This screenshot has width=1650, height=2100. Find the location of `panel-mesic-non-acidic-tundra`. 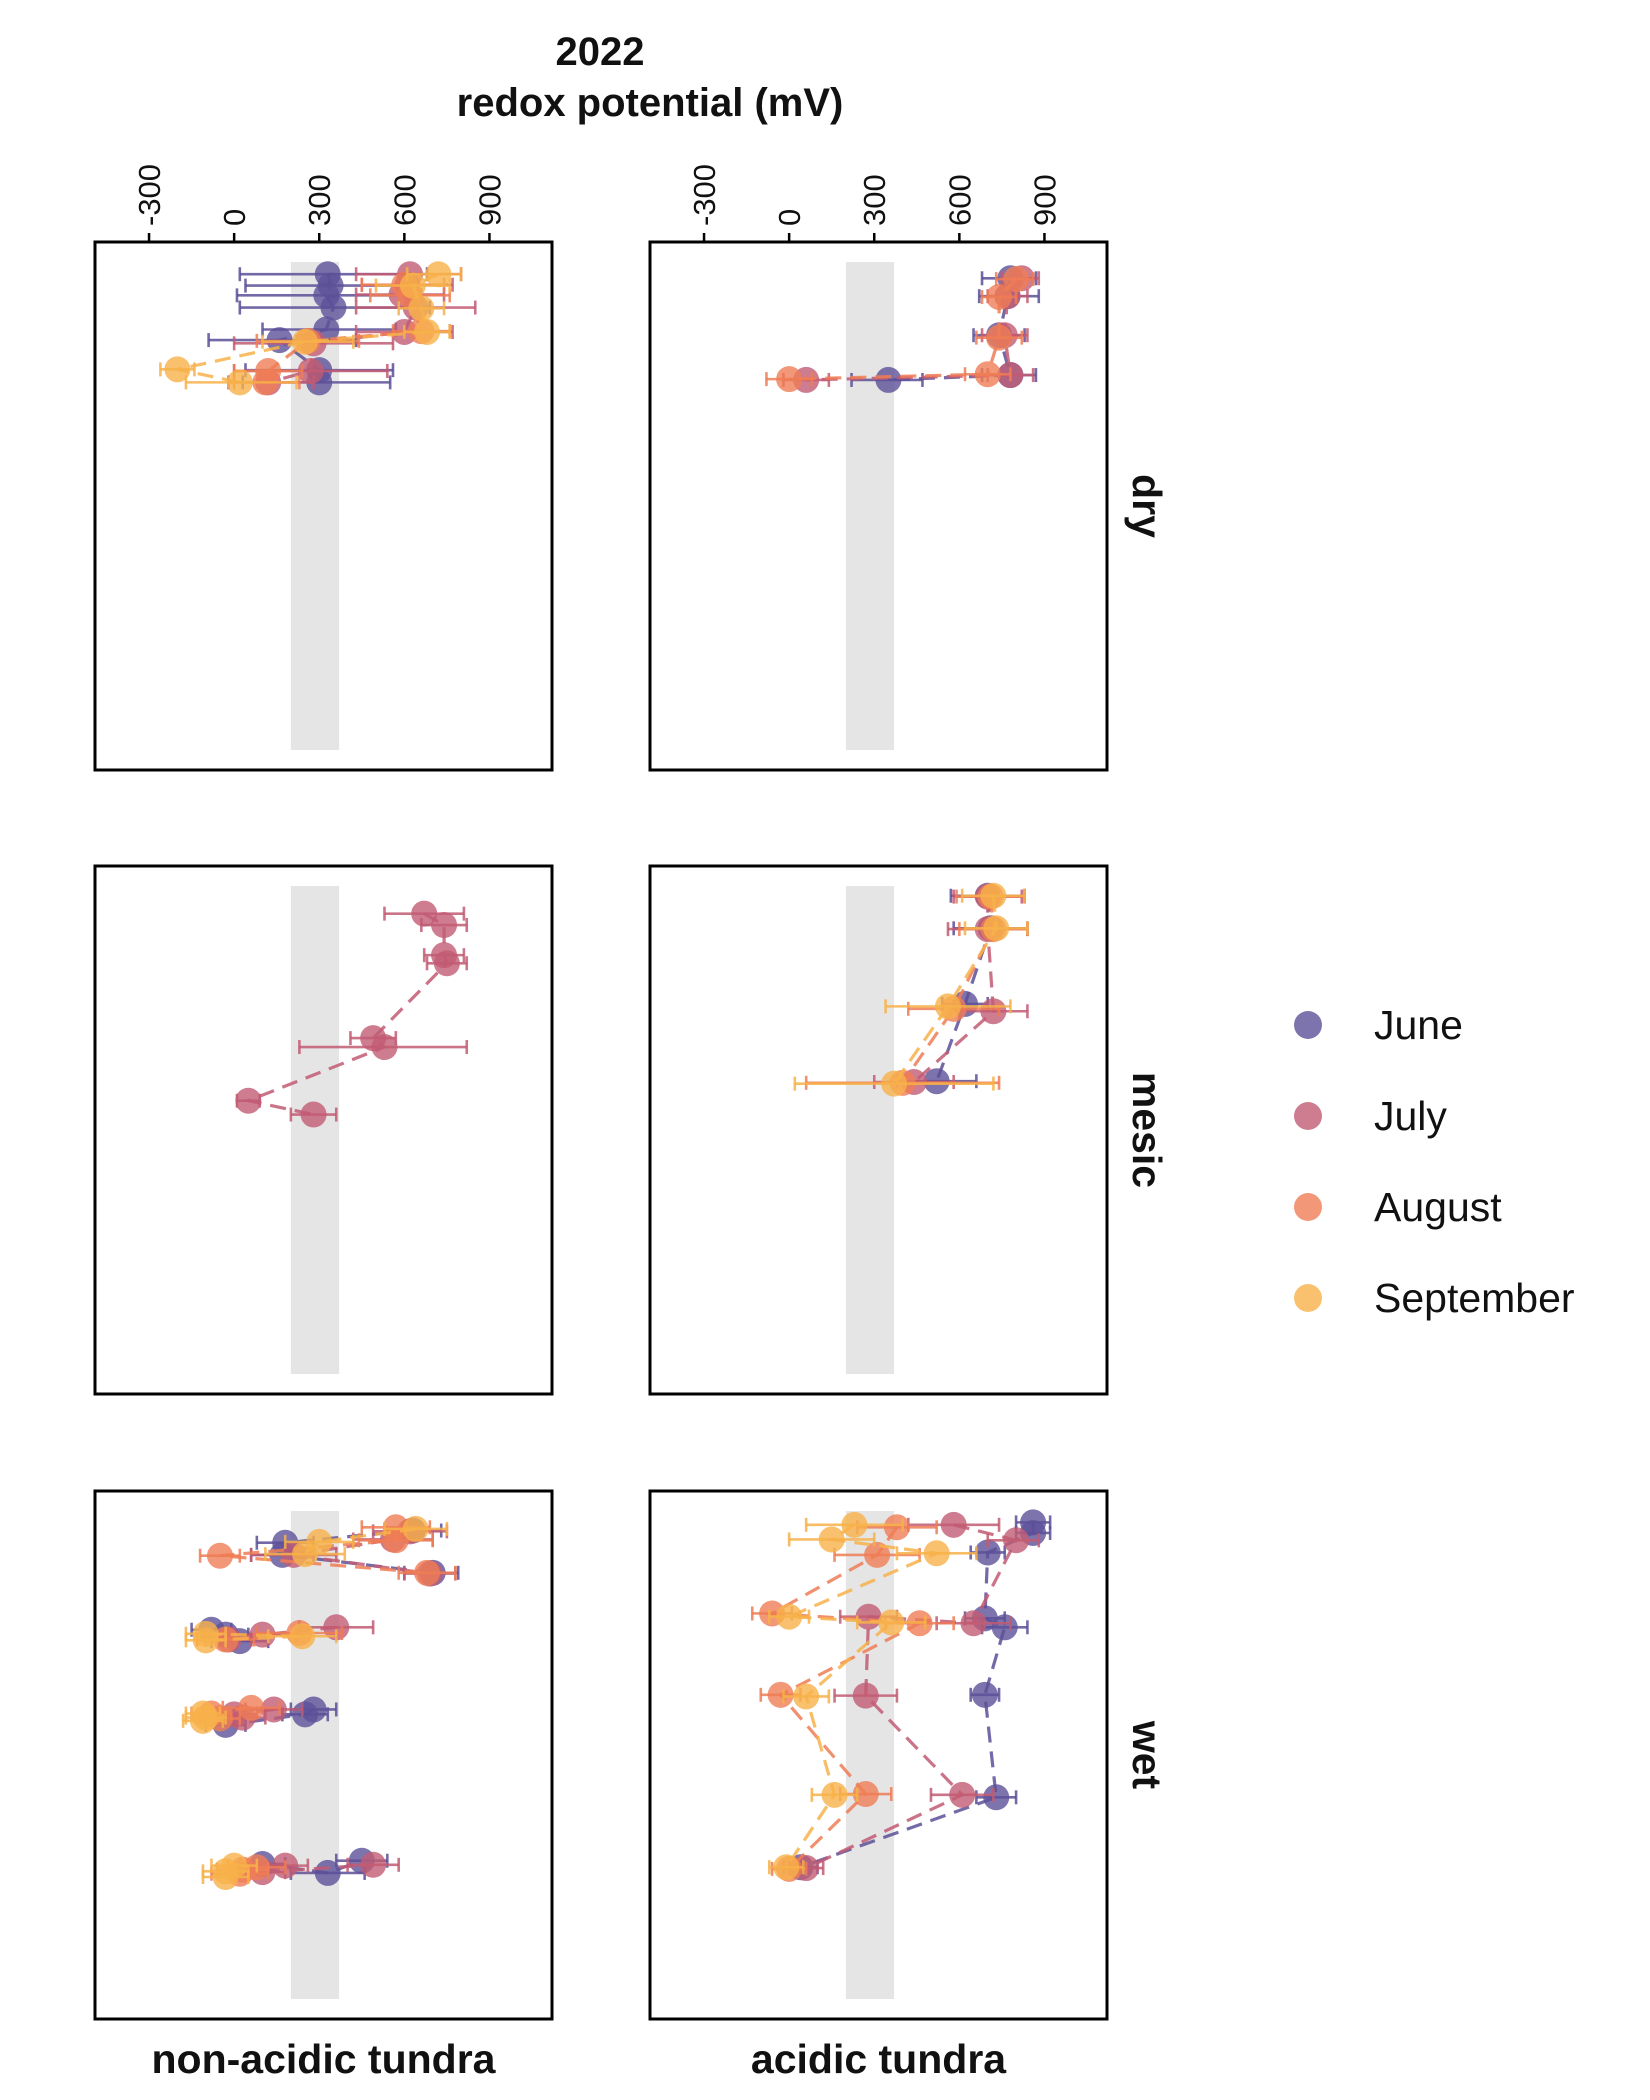

panel-mesic-non-acidic-tundra is located at coordinates (323, 1130).